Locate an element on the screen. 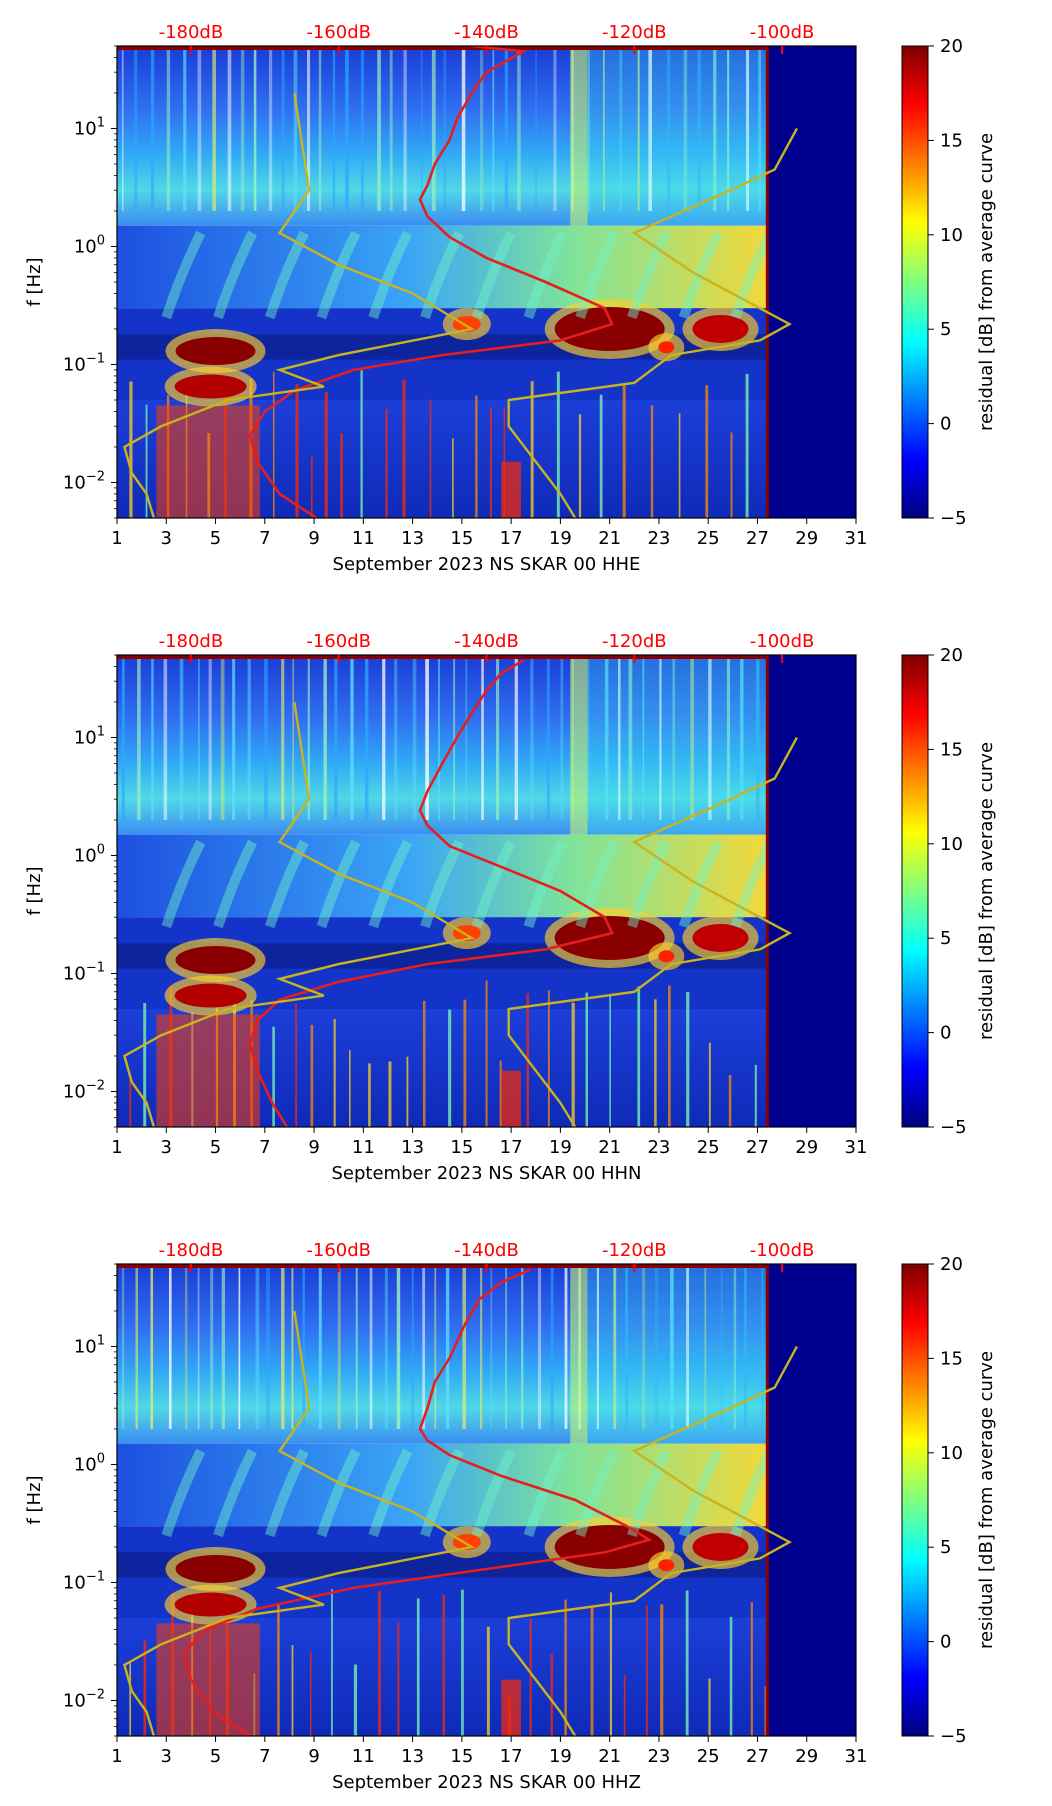  x-tick-label: 15 is located at coordinates (461, 1147).